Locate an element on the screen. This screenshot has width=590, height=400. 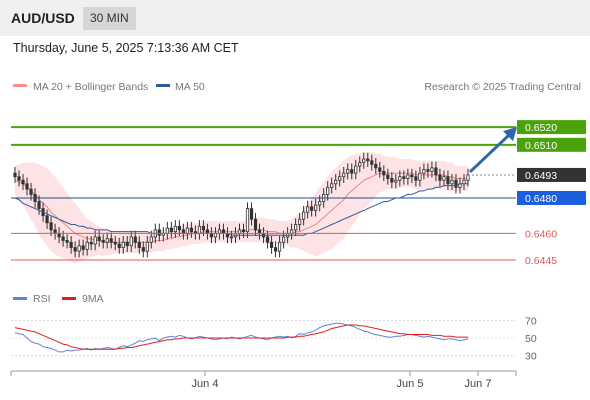
forecast-arrow is located at coordinates (489, 154).